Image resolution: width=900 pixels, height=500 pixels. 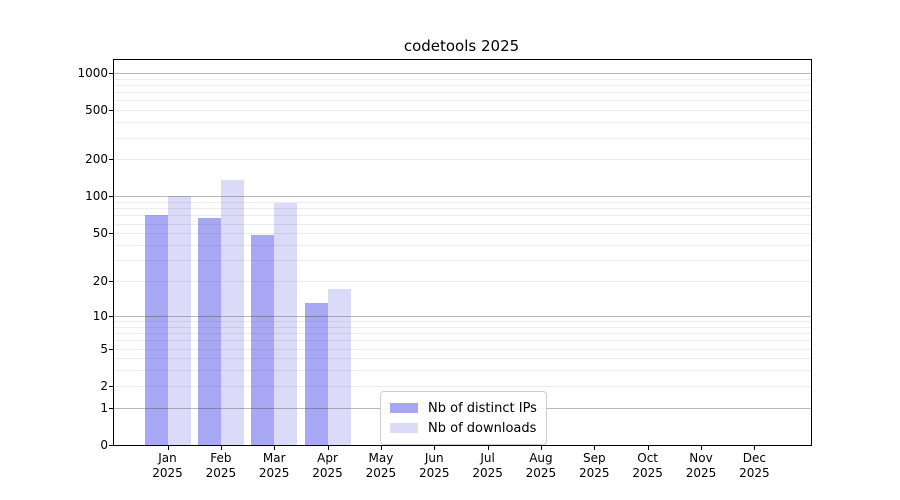 What do you see at coordinates (648, 447) in the screenshot?
I see `x-tick-mark-oct` at bounding box center [648, 447].